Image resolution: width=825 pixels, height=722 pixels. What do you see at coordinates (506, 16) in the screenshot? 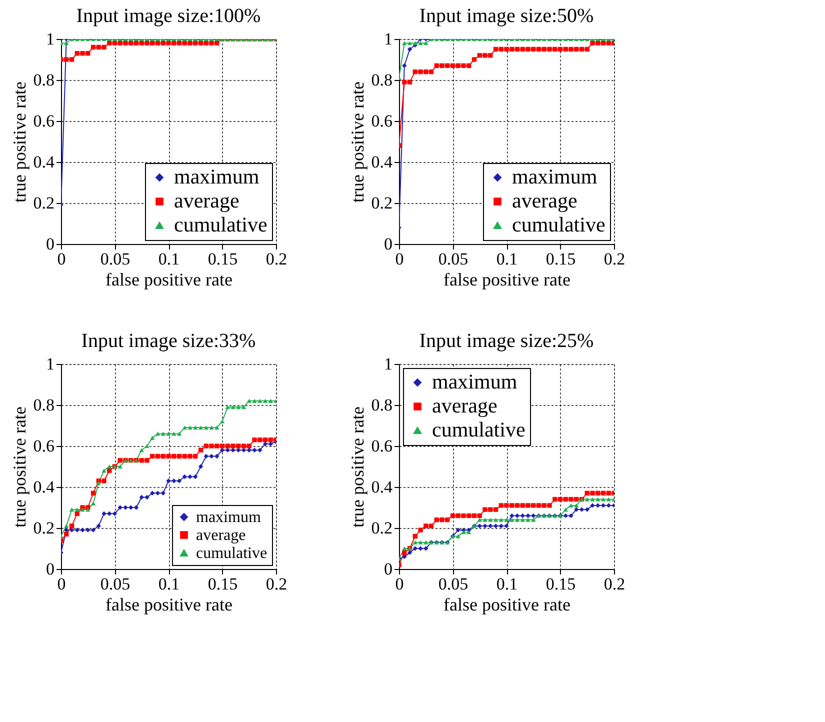
I see `chart-title: Input image size:50%` at bounding box center [506, 16].